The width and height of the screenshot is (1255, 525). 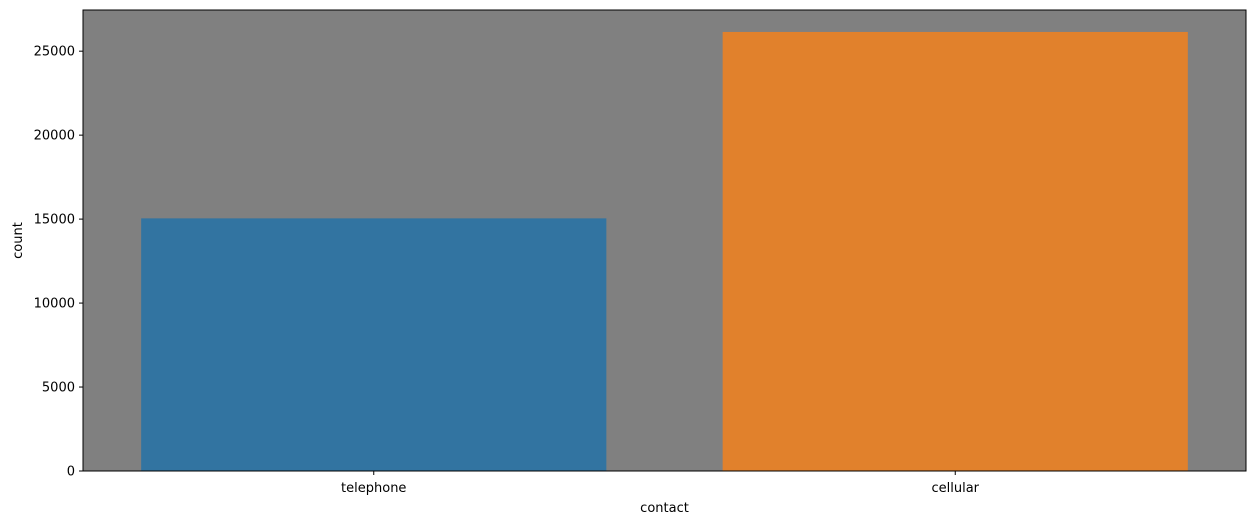 I want to click on y-tick-label: 5000, so click(x=58, y=388).